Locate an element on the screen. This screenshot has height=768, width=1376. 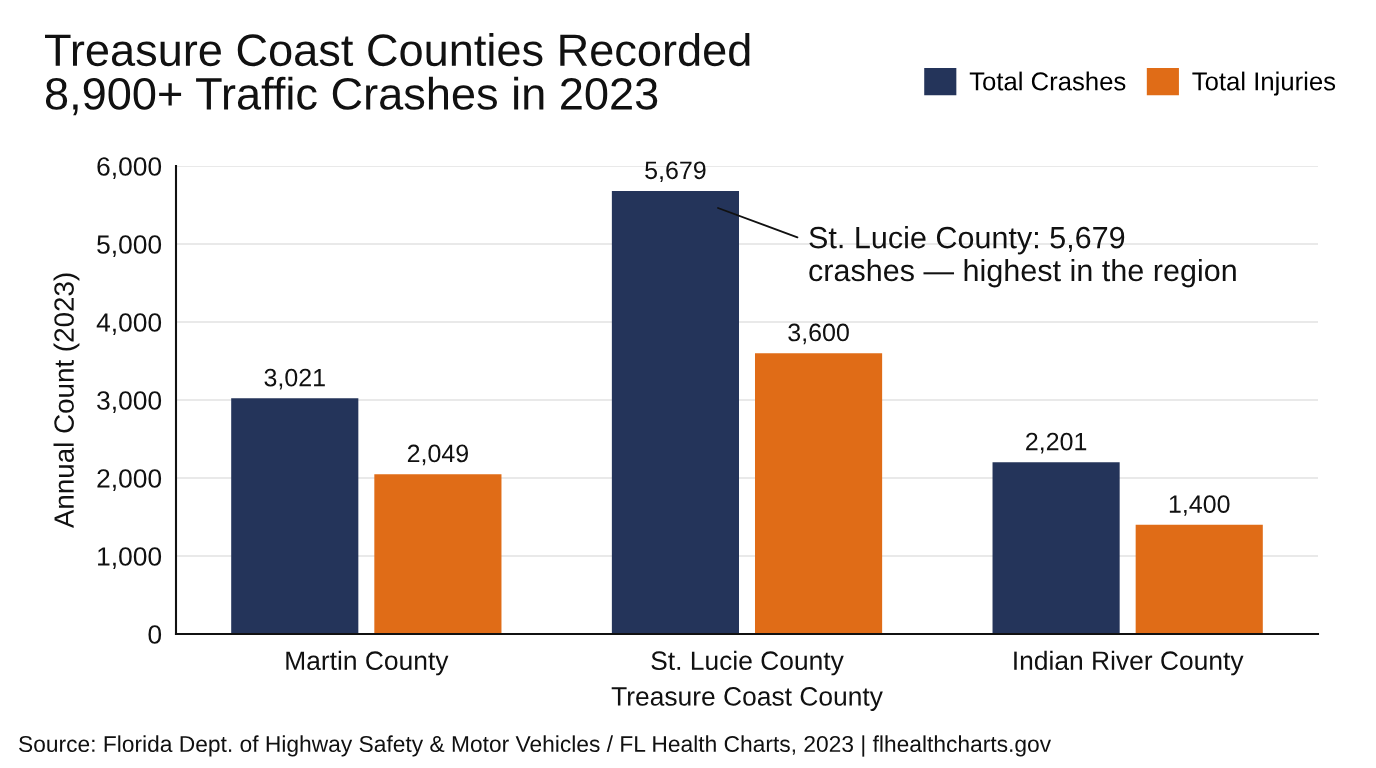
y-tick-label: 4,000 is located at coordinates (129, 324).